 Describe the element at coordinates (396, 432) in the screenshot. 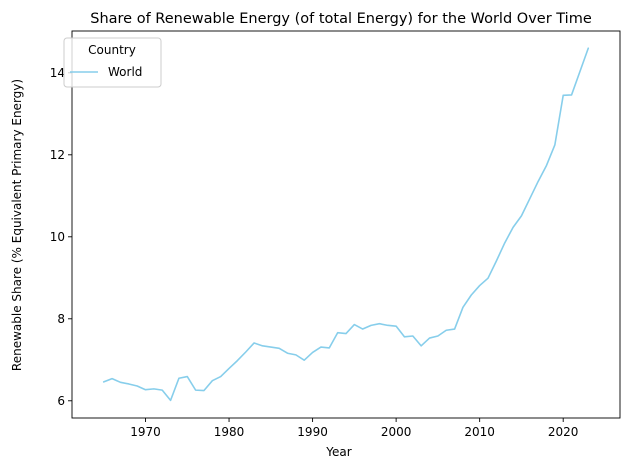

I see `x-tick-label: 2000` at that location.